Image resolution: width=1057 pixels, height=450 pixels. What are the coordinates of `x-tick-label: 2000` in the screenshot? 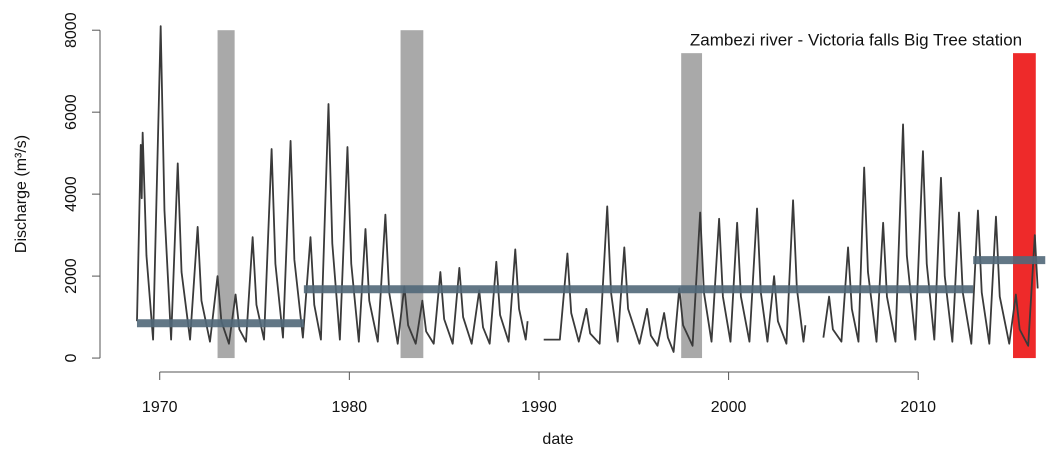 It's located at (729, 407).